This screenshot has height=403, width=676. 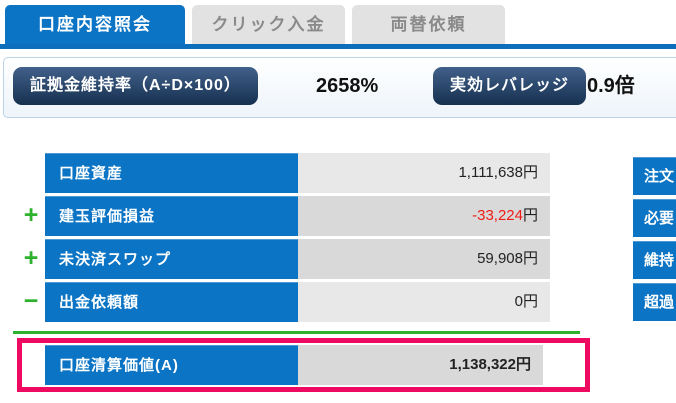 I want to click on row-label: 建玉評価損益, so click(x=171, y=216).